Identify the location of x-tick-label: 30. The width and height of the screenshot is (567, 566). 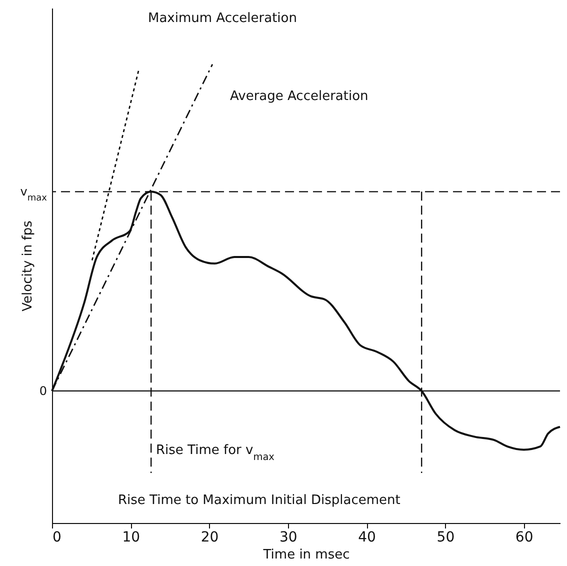
(289, 538).